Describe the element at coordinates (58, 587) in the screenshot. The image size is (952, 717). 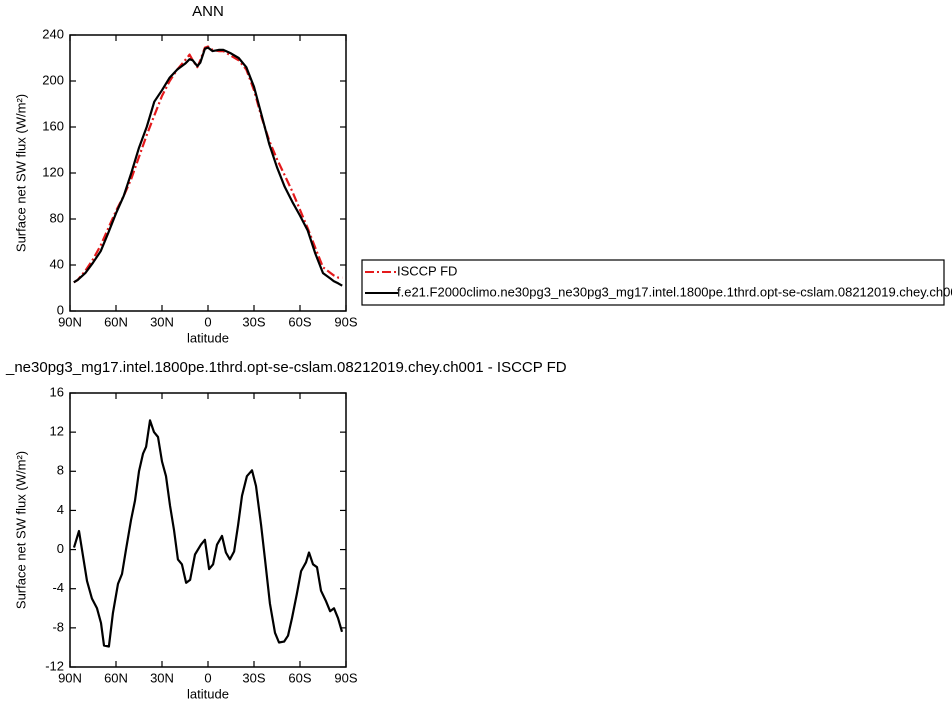
I see `y-tick-label: -4` at that location.